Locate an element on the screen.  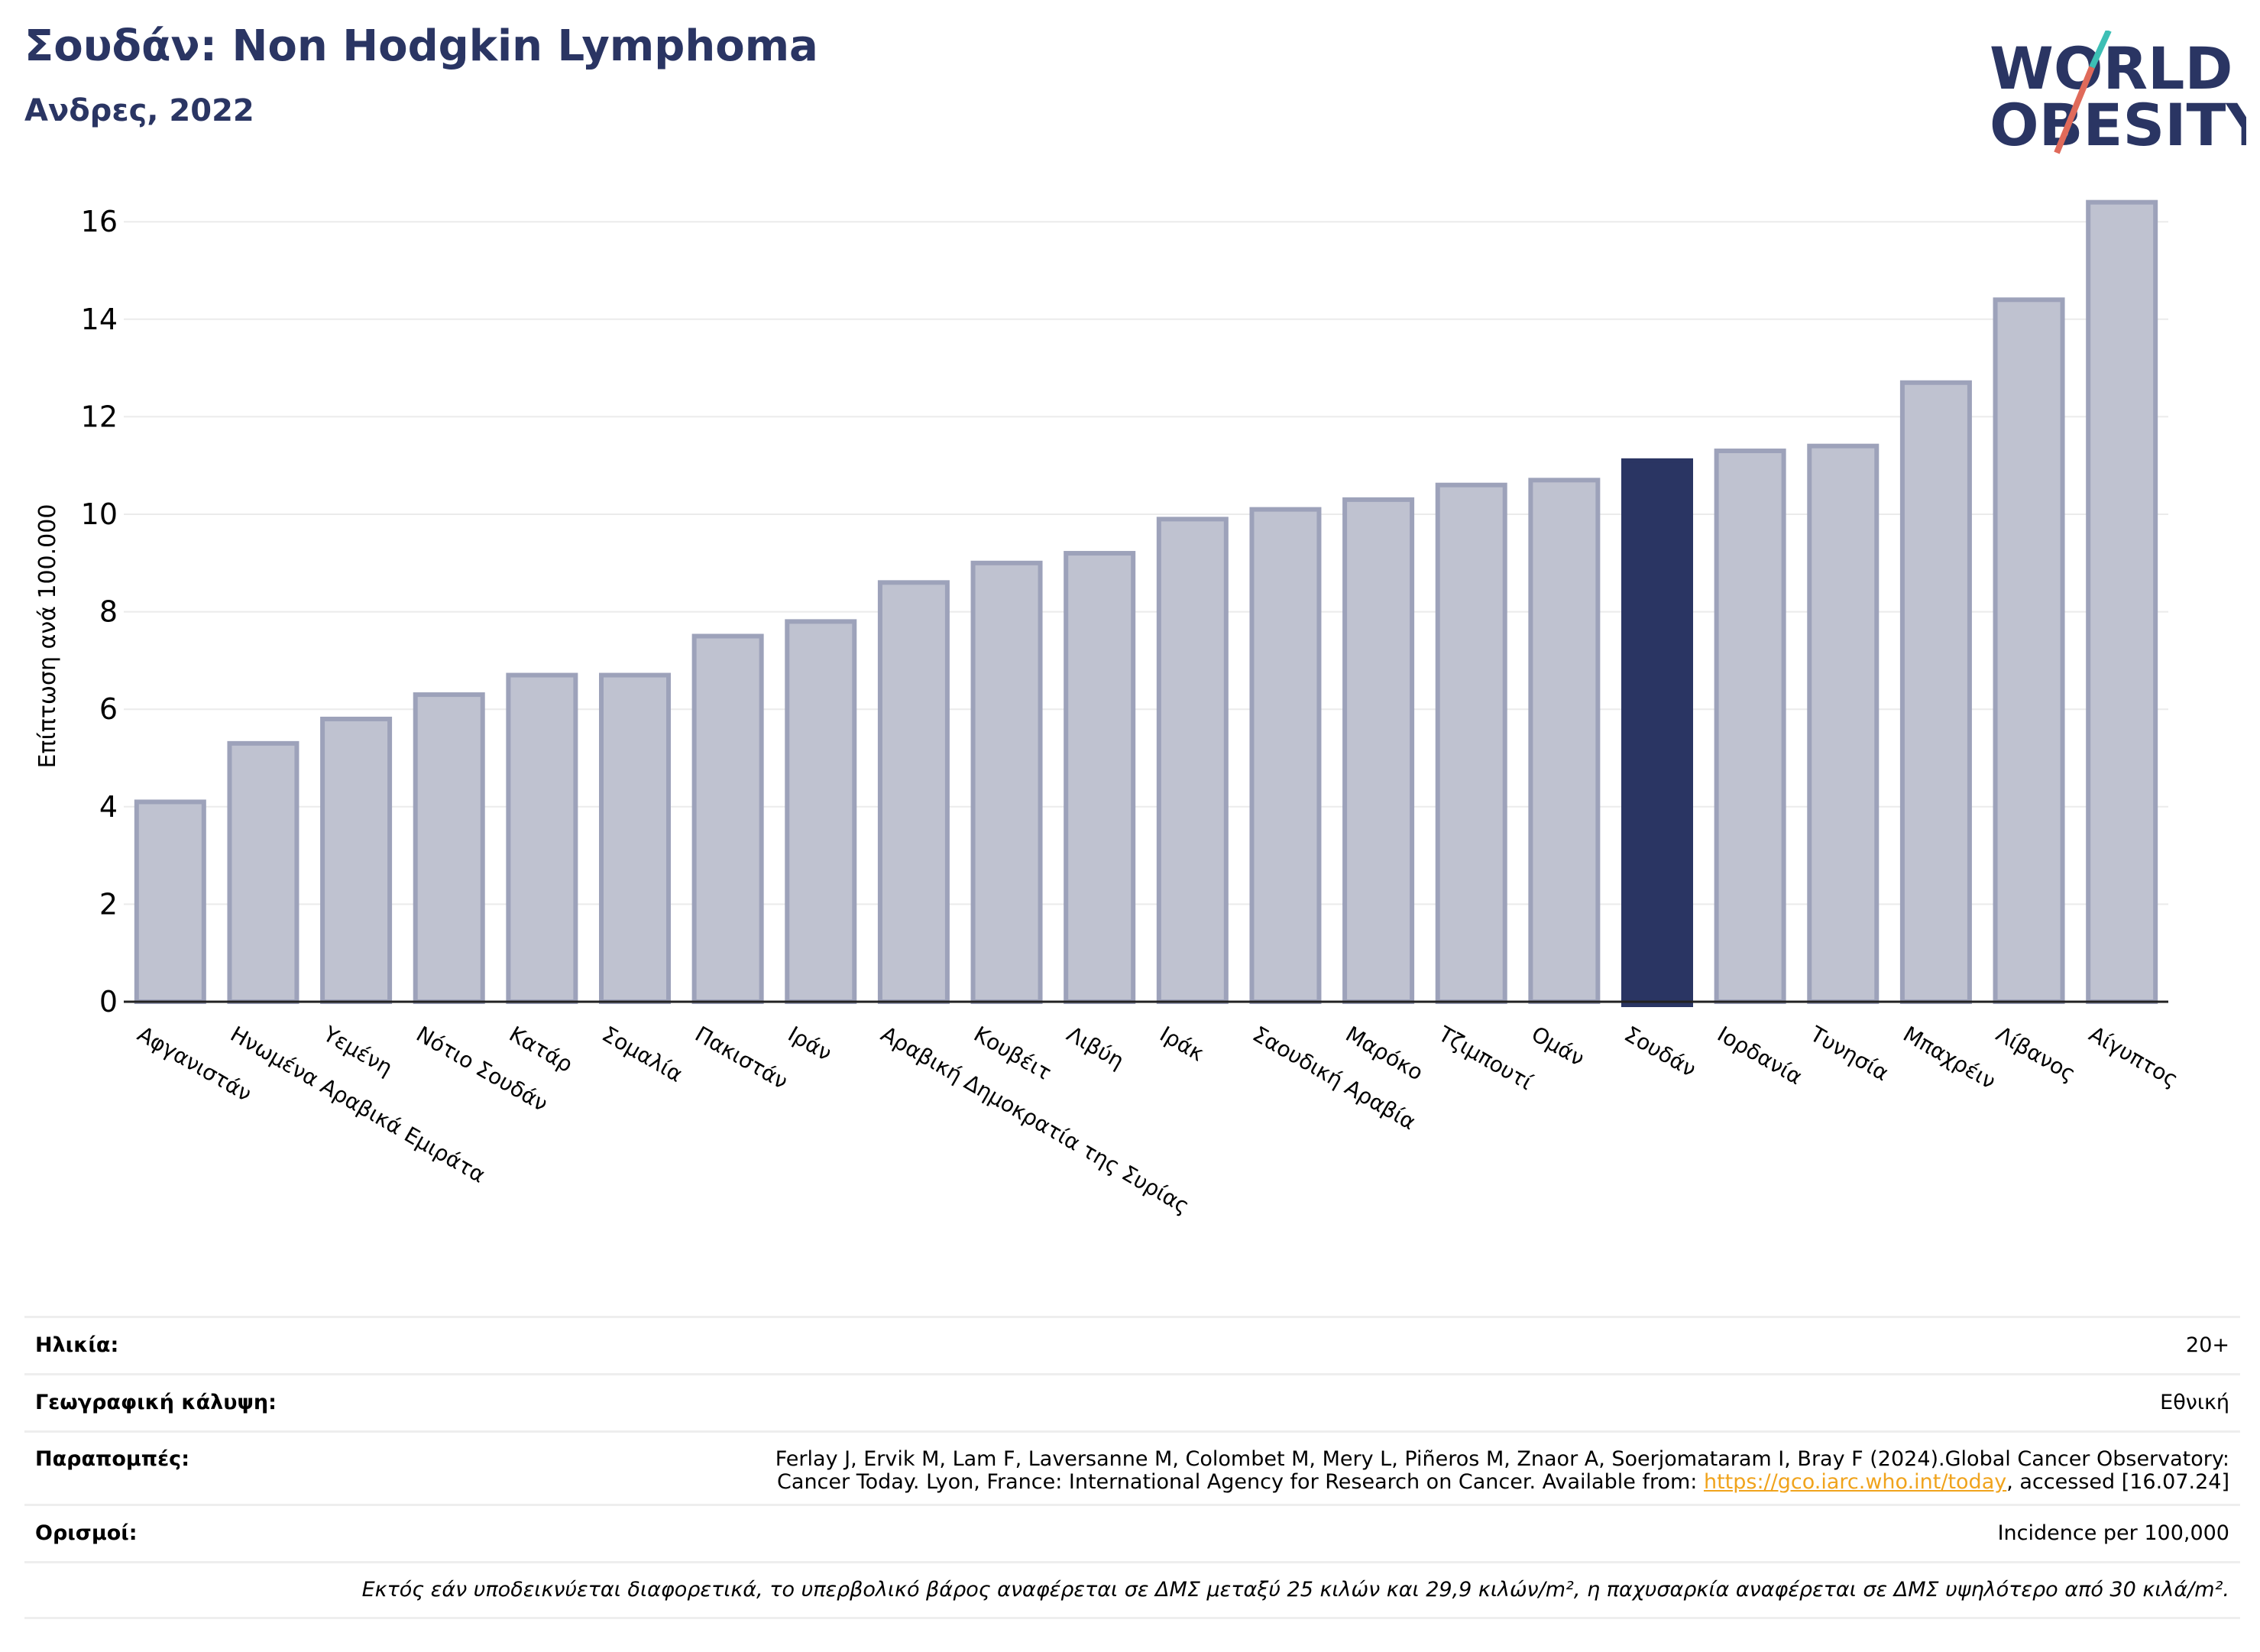
x-tick-label: Λίβανος is located at coordinates (2036, 1054).